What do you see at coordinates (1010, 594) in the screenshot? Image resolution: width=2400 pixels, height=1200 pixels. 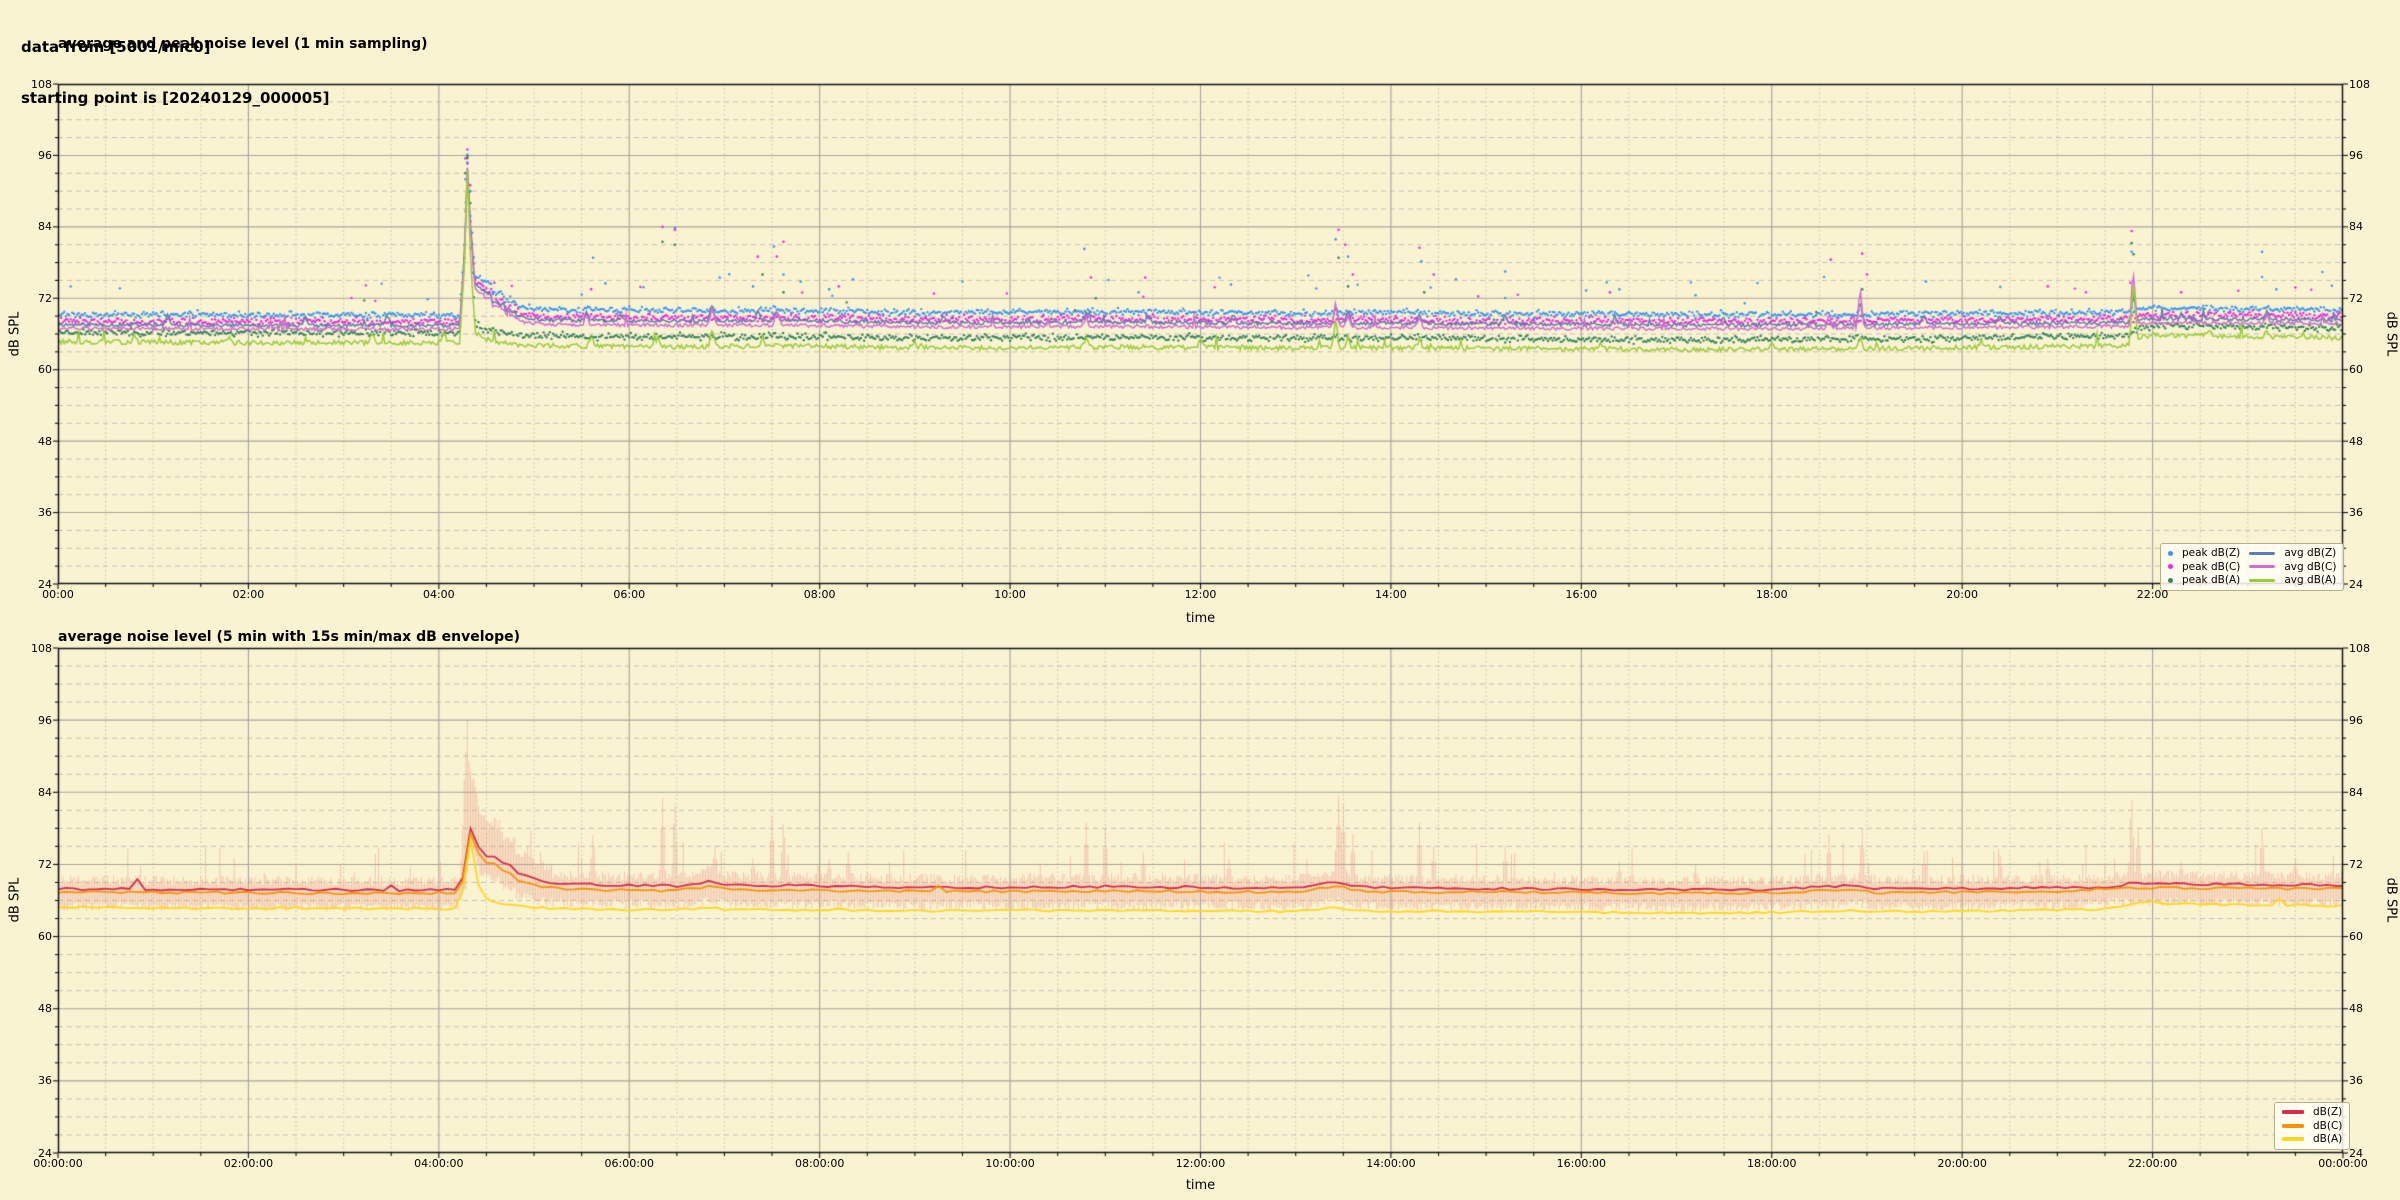 I see `chart-0-xtick: 10:00` at bounding box center [1010, 594].